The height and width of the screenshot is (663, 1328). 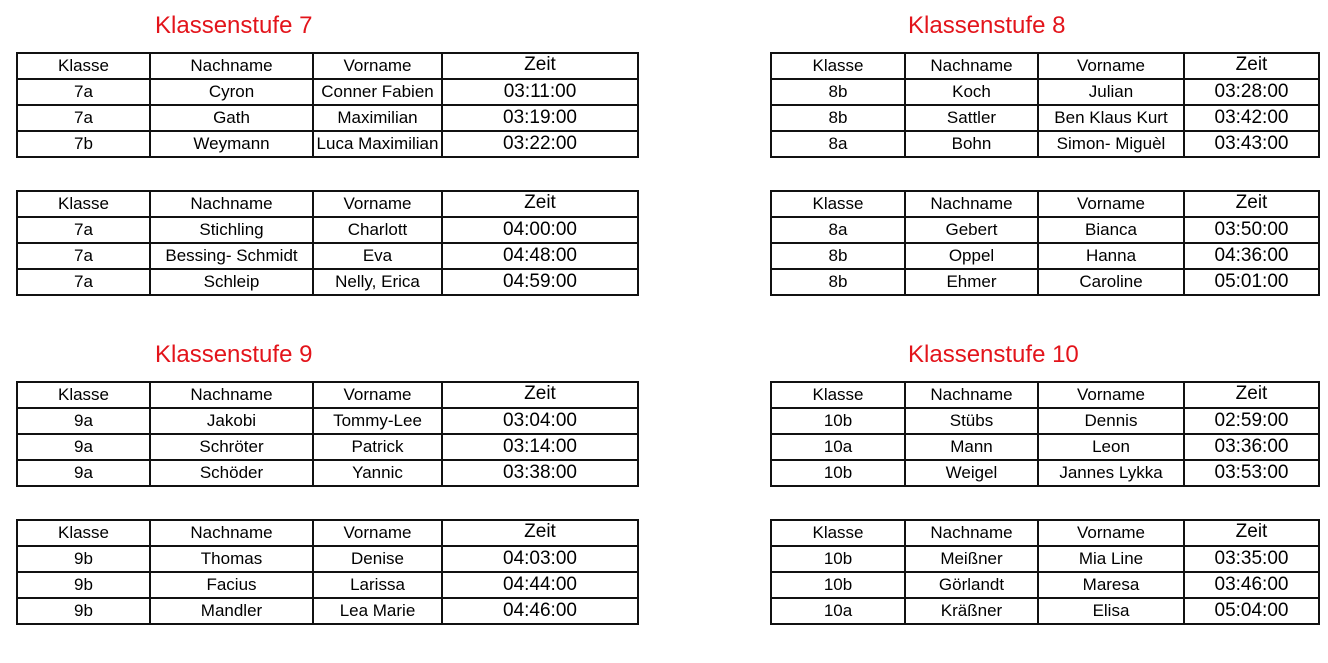 What do you see at coordinates (1111, 585) in the screenshot?
I see `cell-vorname: Maresa` at bounding box center [1111, 585].